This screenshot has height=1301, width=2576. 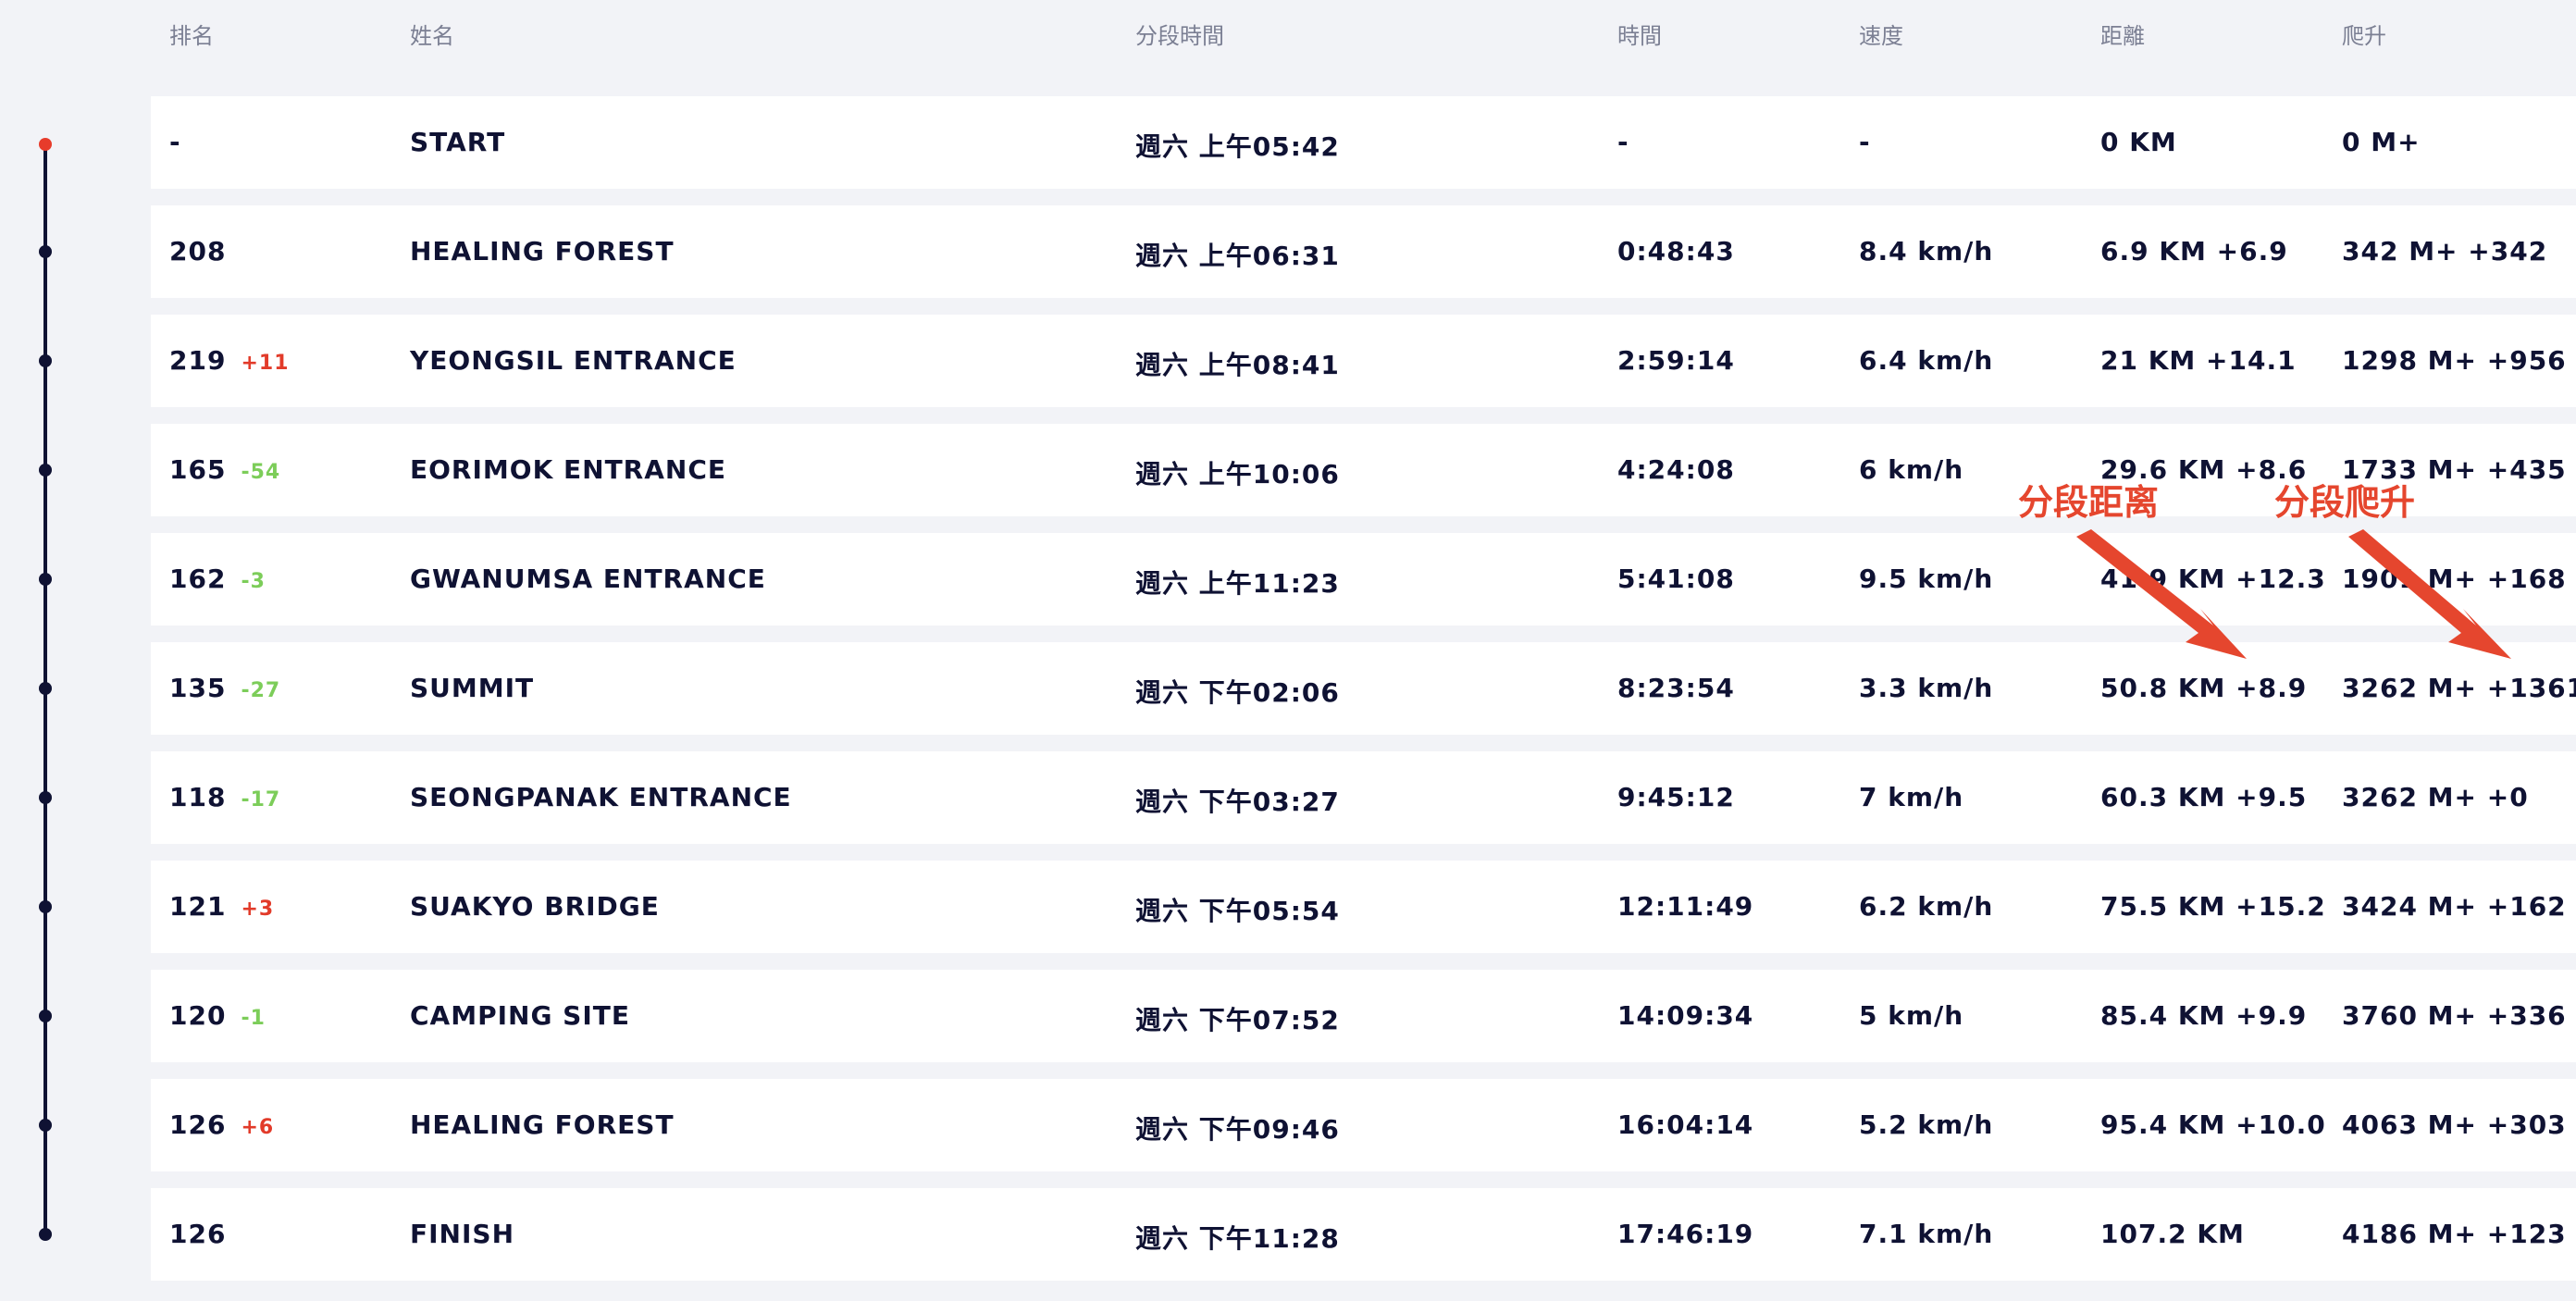 I want to click on elevation-value: 4186 M+ +123, so click(x=2455, y=1234).